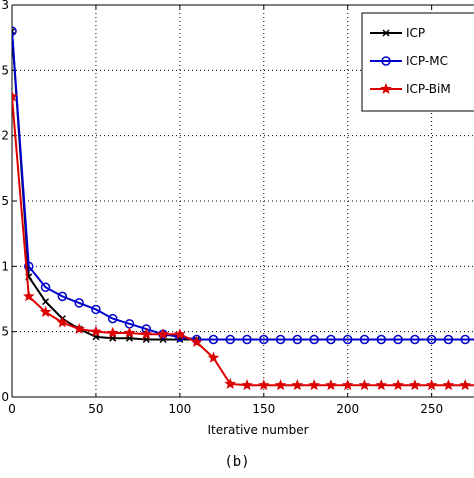 This screenshot has height=478, width=474. I want to click on x-axis-label: Iterative number, so click(257, 430).